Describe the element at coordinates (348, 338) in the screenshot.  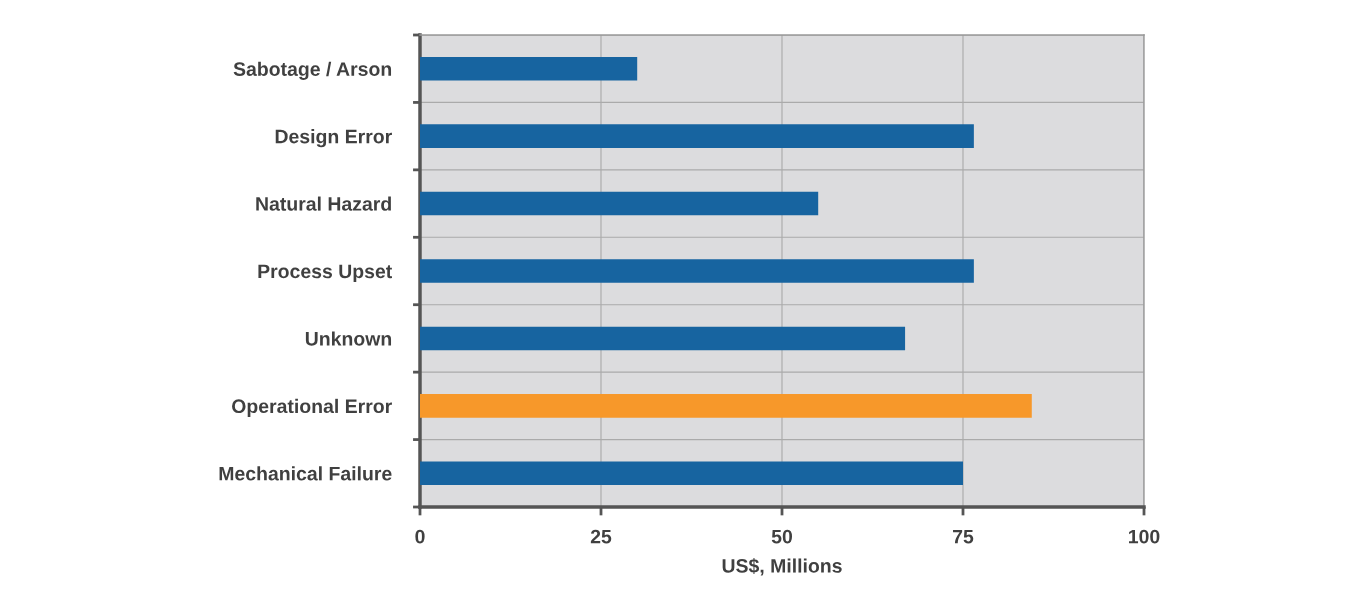
I see `y-tick-label: Unknown` at that location.